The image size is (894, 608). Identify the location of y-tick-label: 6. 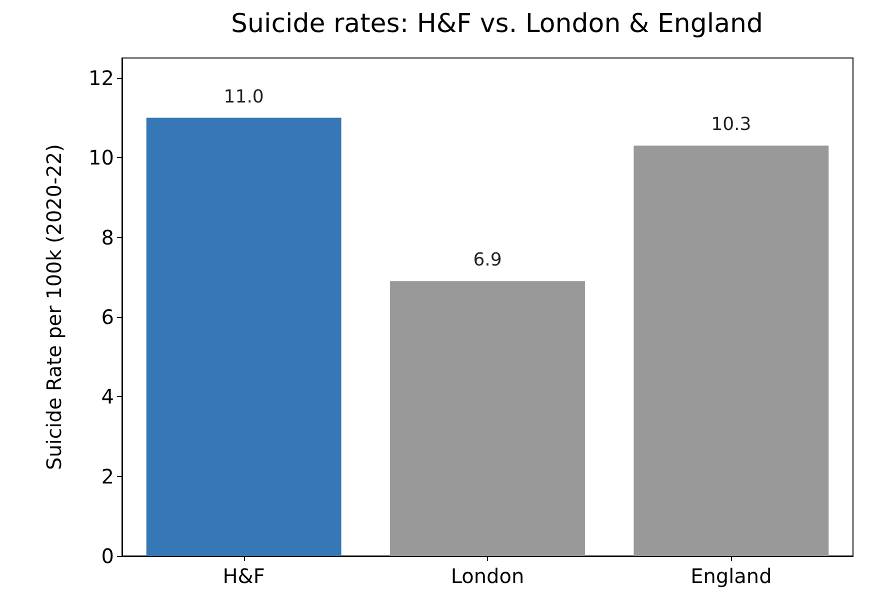
(107, 316).